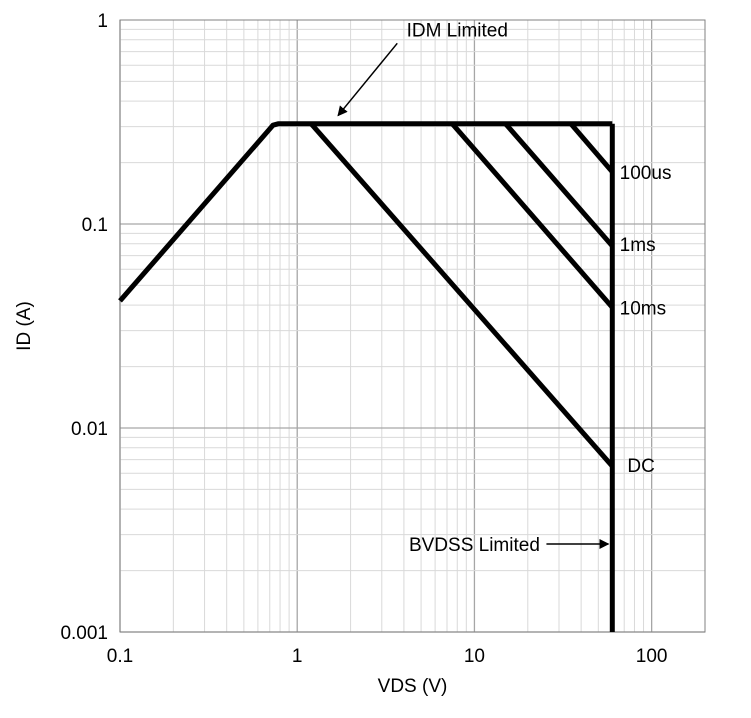 This screenshot has height=718, width=751. I want to click on series-line-10ms, so click(532, 216).